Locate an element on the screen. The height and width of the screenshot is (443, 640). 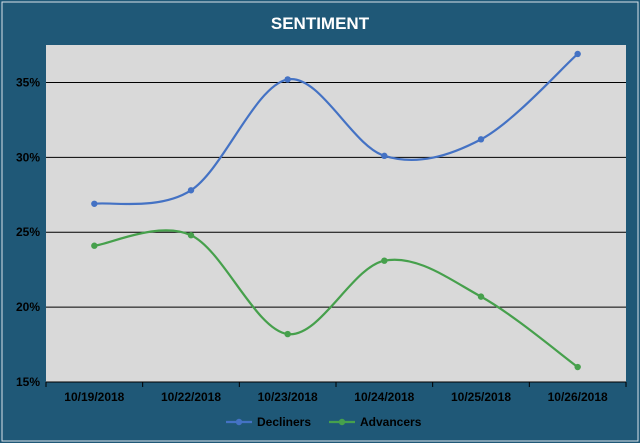
decliners-legend-label: Decliners is located at coordinates (284, 422).